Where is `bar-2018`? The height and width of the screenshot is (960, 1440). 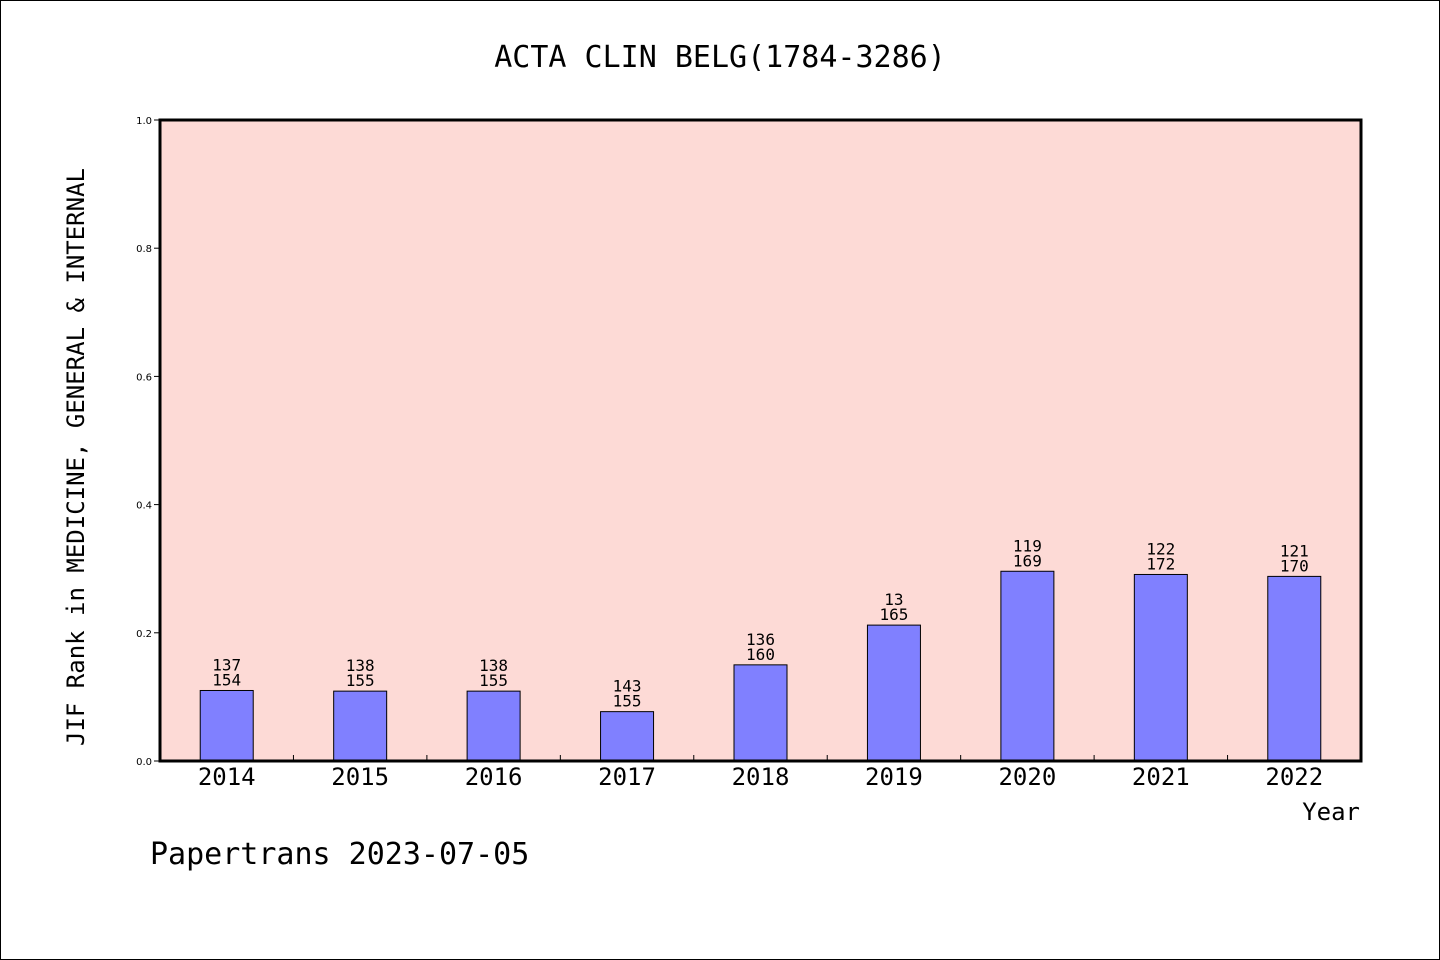
bar-2018 is located at coordinates (760, 713).